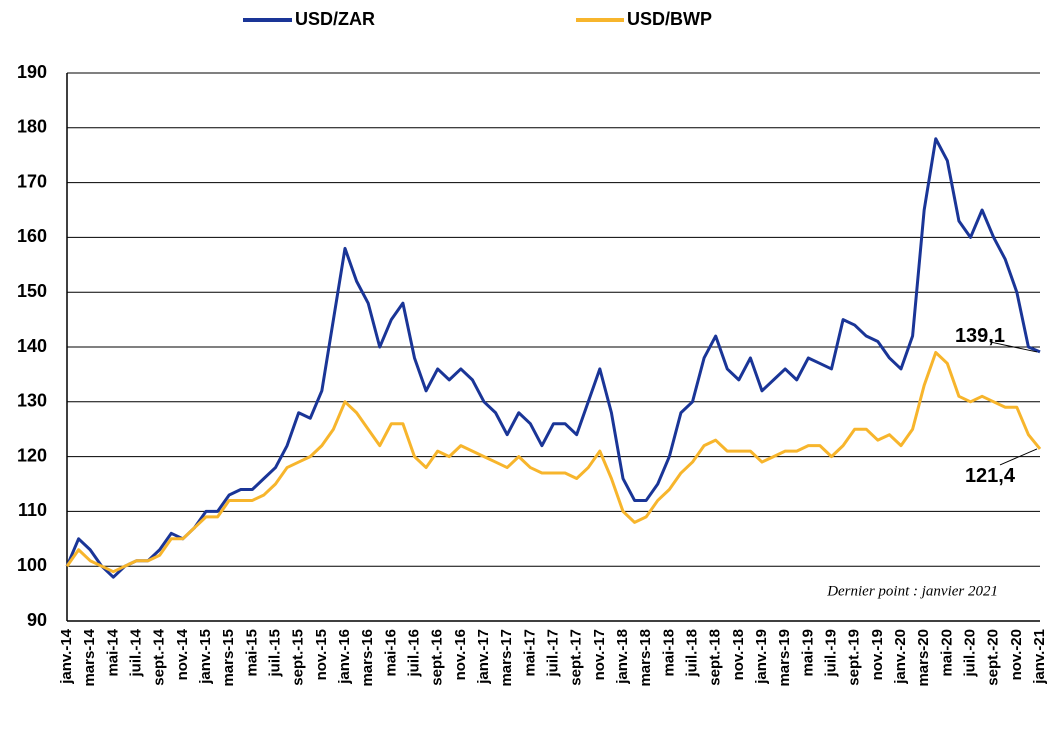 This screenshot has height=734, width=1054. What do you see at coordinates (784, 658) in the screenshot?
I see `x-tick-label: mars-19` at bounding box center [784, 658].